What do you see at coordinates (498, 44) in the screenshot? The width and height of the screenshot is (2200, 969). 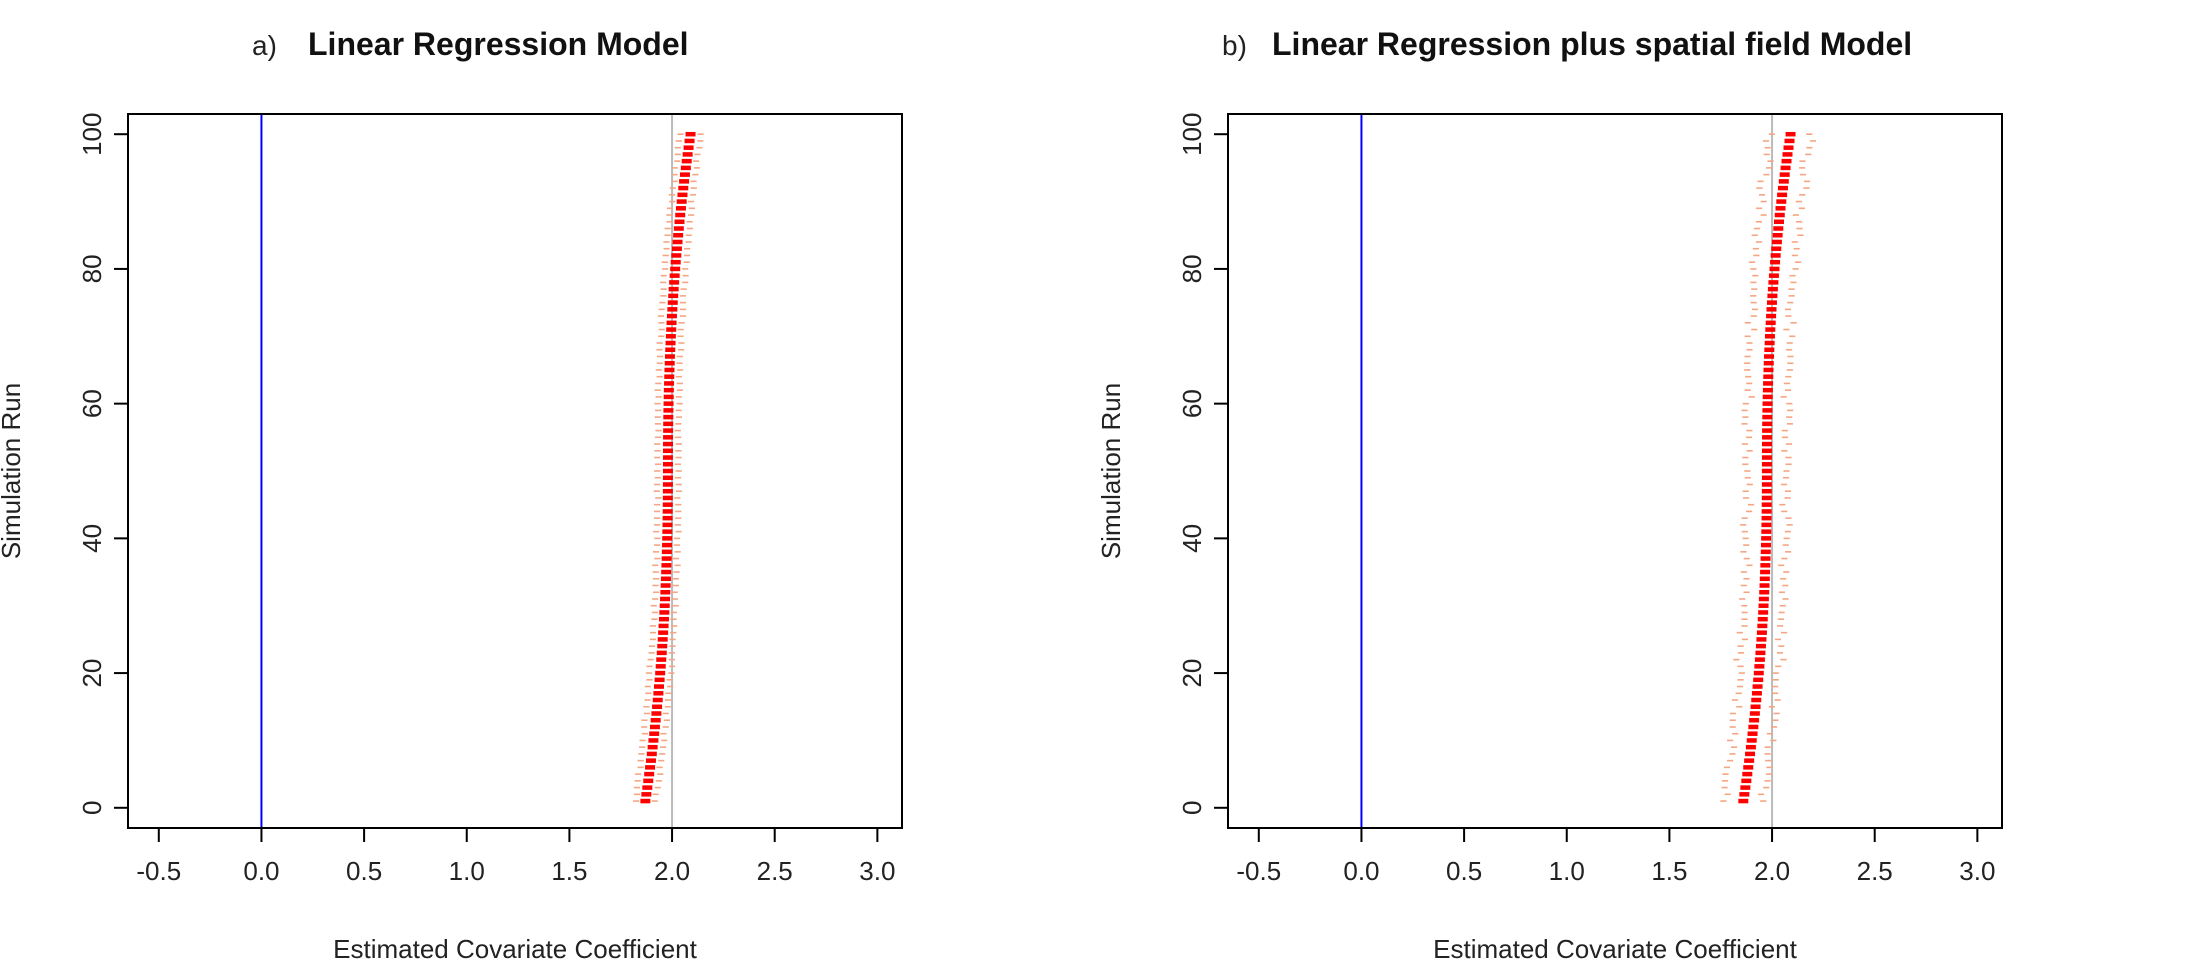 I see `chart-title: Linear Regression Model` at bounding box center [498, 44].